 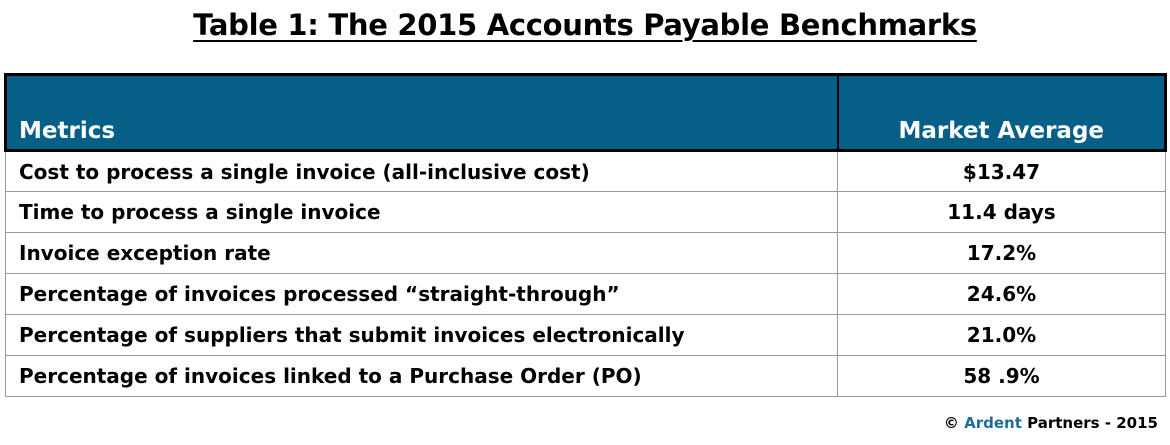 What do you see at coordinates (1001, 253) in the screenshot?
I see `value-cell: 17.2%` at bounding box center [1001, 253].